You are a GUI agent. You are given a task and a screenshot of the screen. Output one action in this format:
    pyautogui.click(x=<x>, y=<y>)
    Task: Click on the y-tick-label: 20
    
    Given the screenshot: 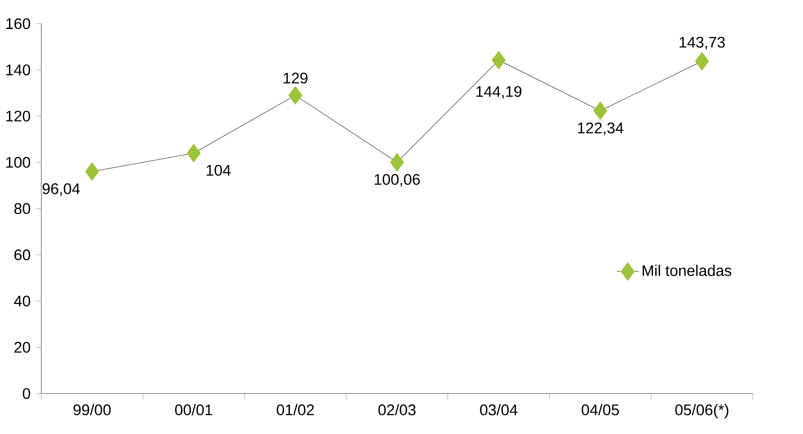 What is the action you would take?
    pyautogui.click(x=22, y=347)
    